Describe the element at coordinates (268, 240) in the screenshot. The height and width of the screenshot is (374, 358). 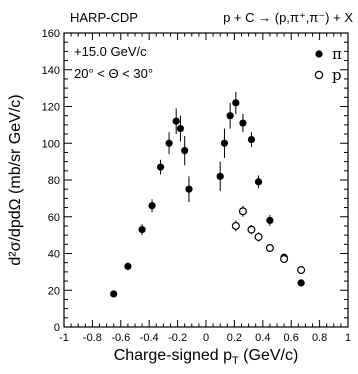
I see `series-p` at that location.